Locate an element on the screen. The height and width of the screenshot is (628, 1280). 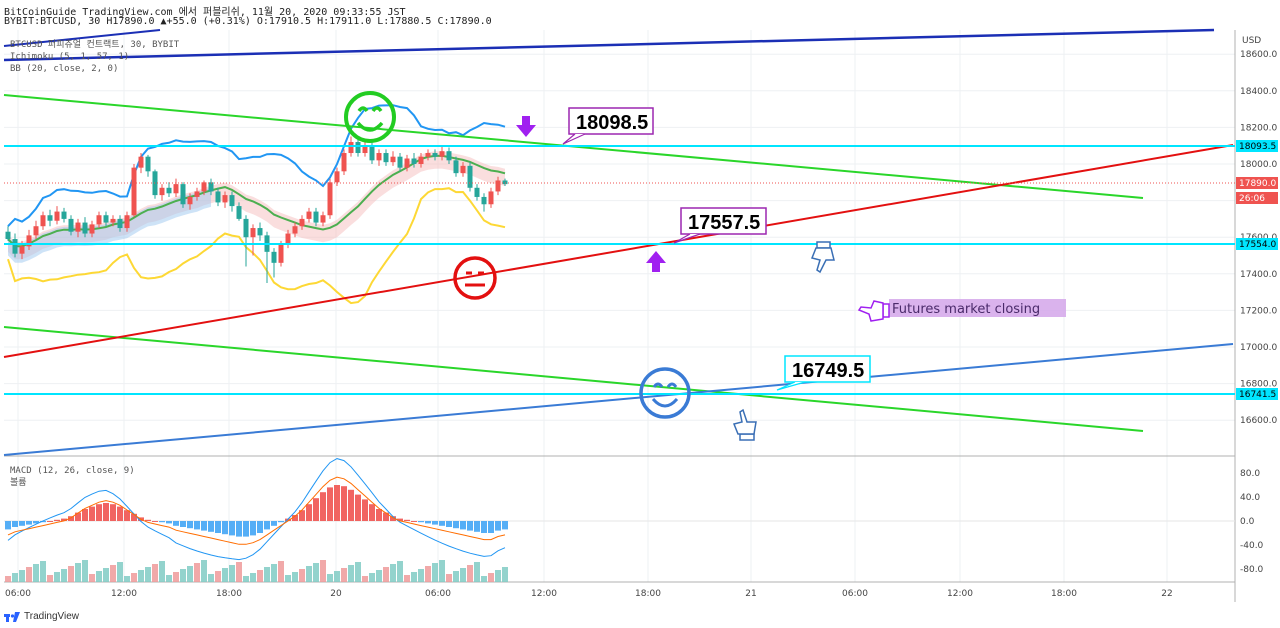
pointing-hand-left-icon is located at coordinates (873, 311).